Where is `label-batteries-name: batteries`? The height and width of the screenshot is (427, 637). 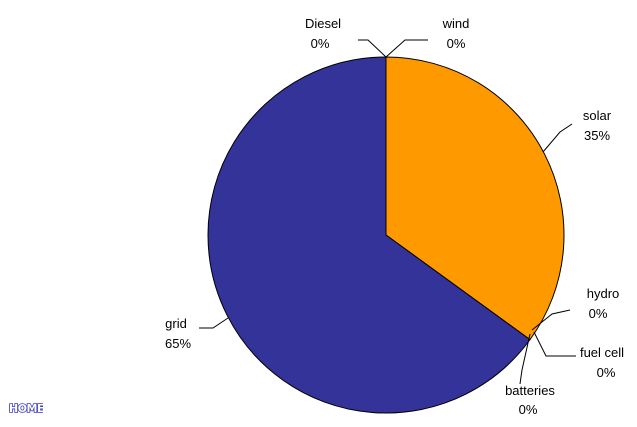 label-batteries-name: batteries is located at coordinates (530, 390).